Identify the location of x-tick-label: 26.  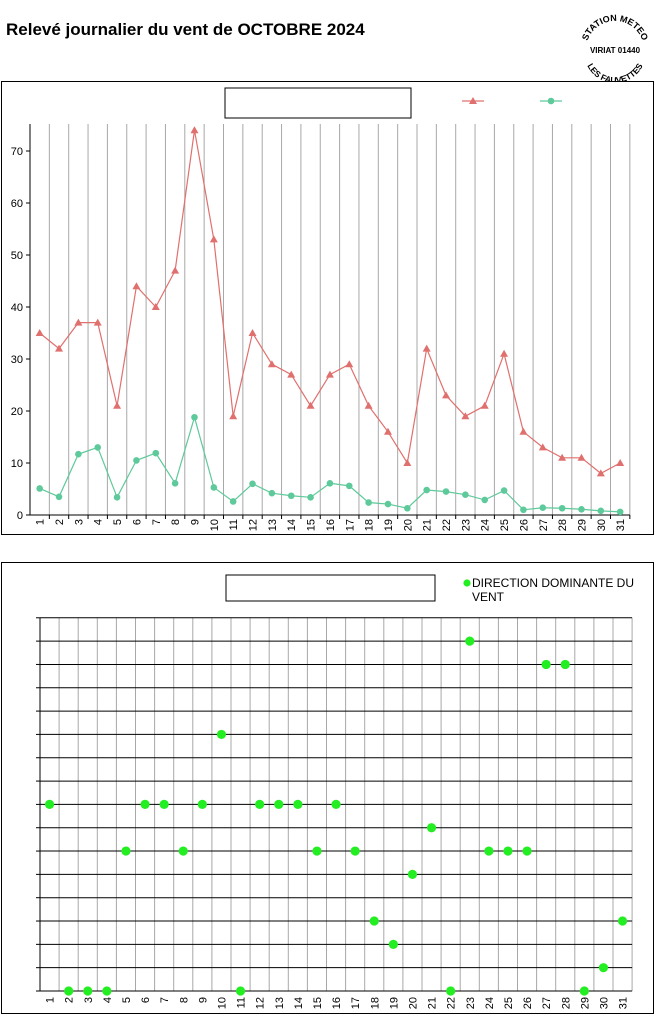
(524, 525).